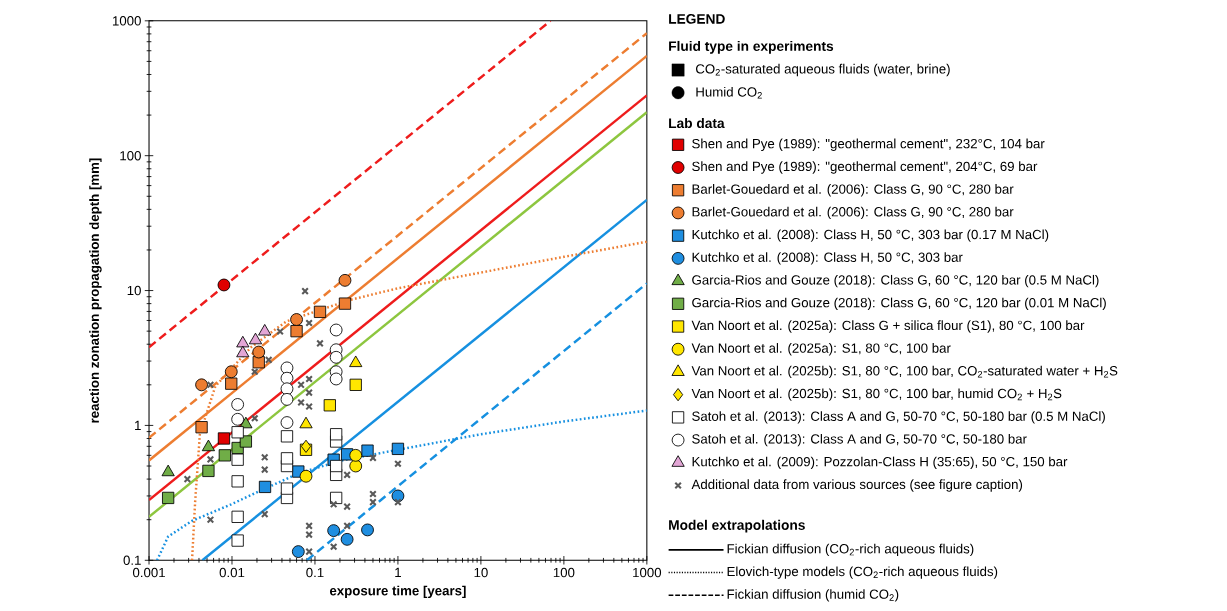 Image resolution: width=1227 pixels, height=611 pixels. Describe the element at coordinates (95, 290) in the screenshot. I see `y-axis-title: reaction zonation propagation depth [mm]` at that location.